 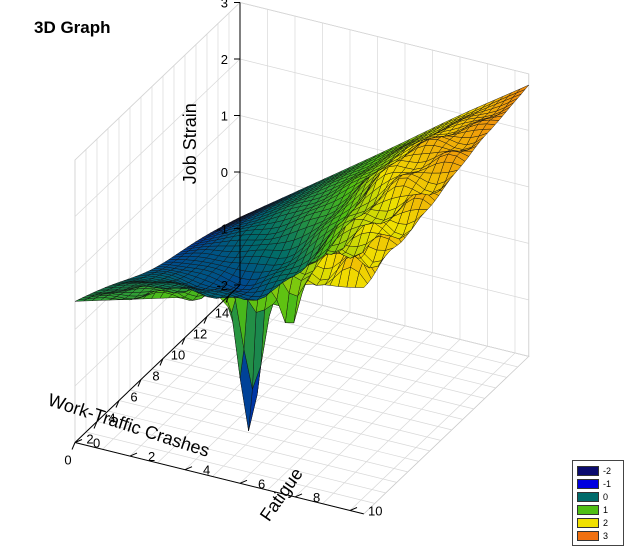 What do you see at coordinates (67, 460) in the screenshot?
I see `x-tick-label: 0` at bounding box center [67, 460].